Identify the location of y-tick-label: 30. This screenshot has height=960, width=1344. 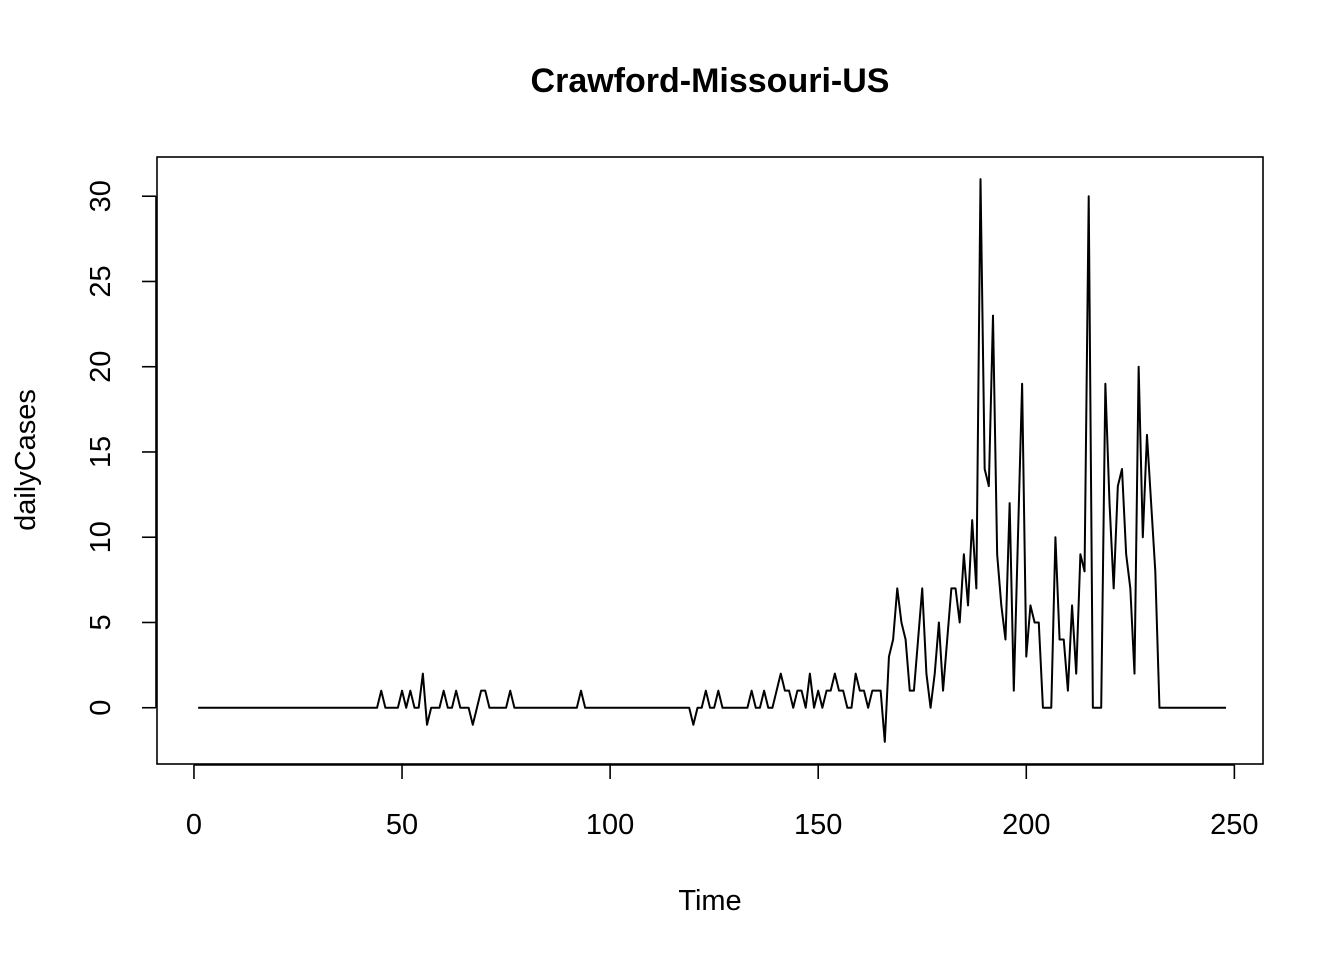
(101, 196).